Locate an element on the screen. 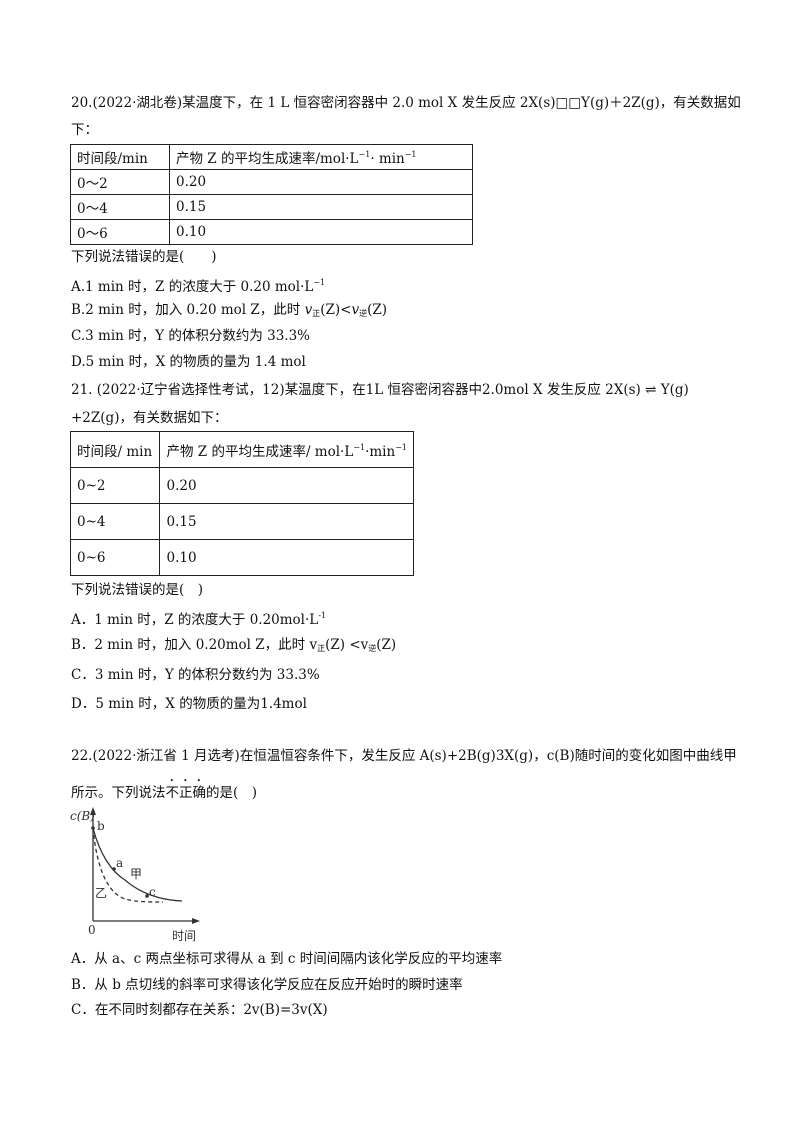 This screenshot has width=800, height=1132. q20-option-b: B.2 min 时，加入 0.20 mol Z，此时 v正(Z)<v逆(Z) is located at coordinates (229, 310).